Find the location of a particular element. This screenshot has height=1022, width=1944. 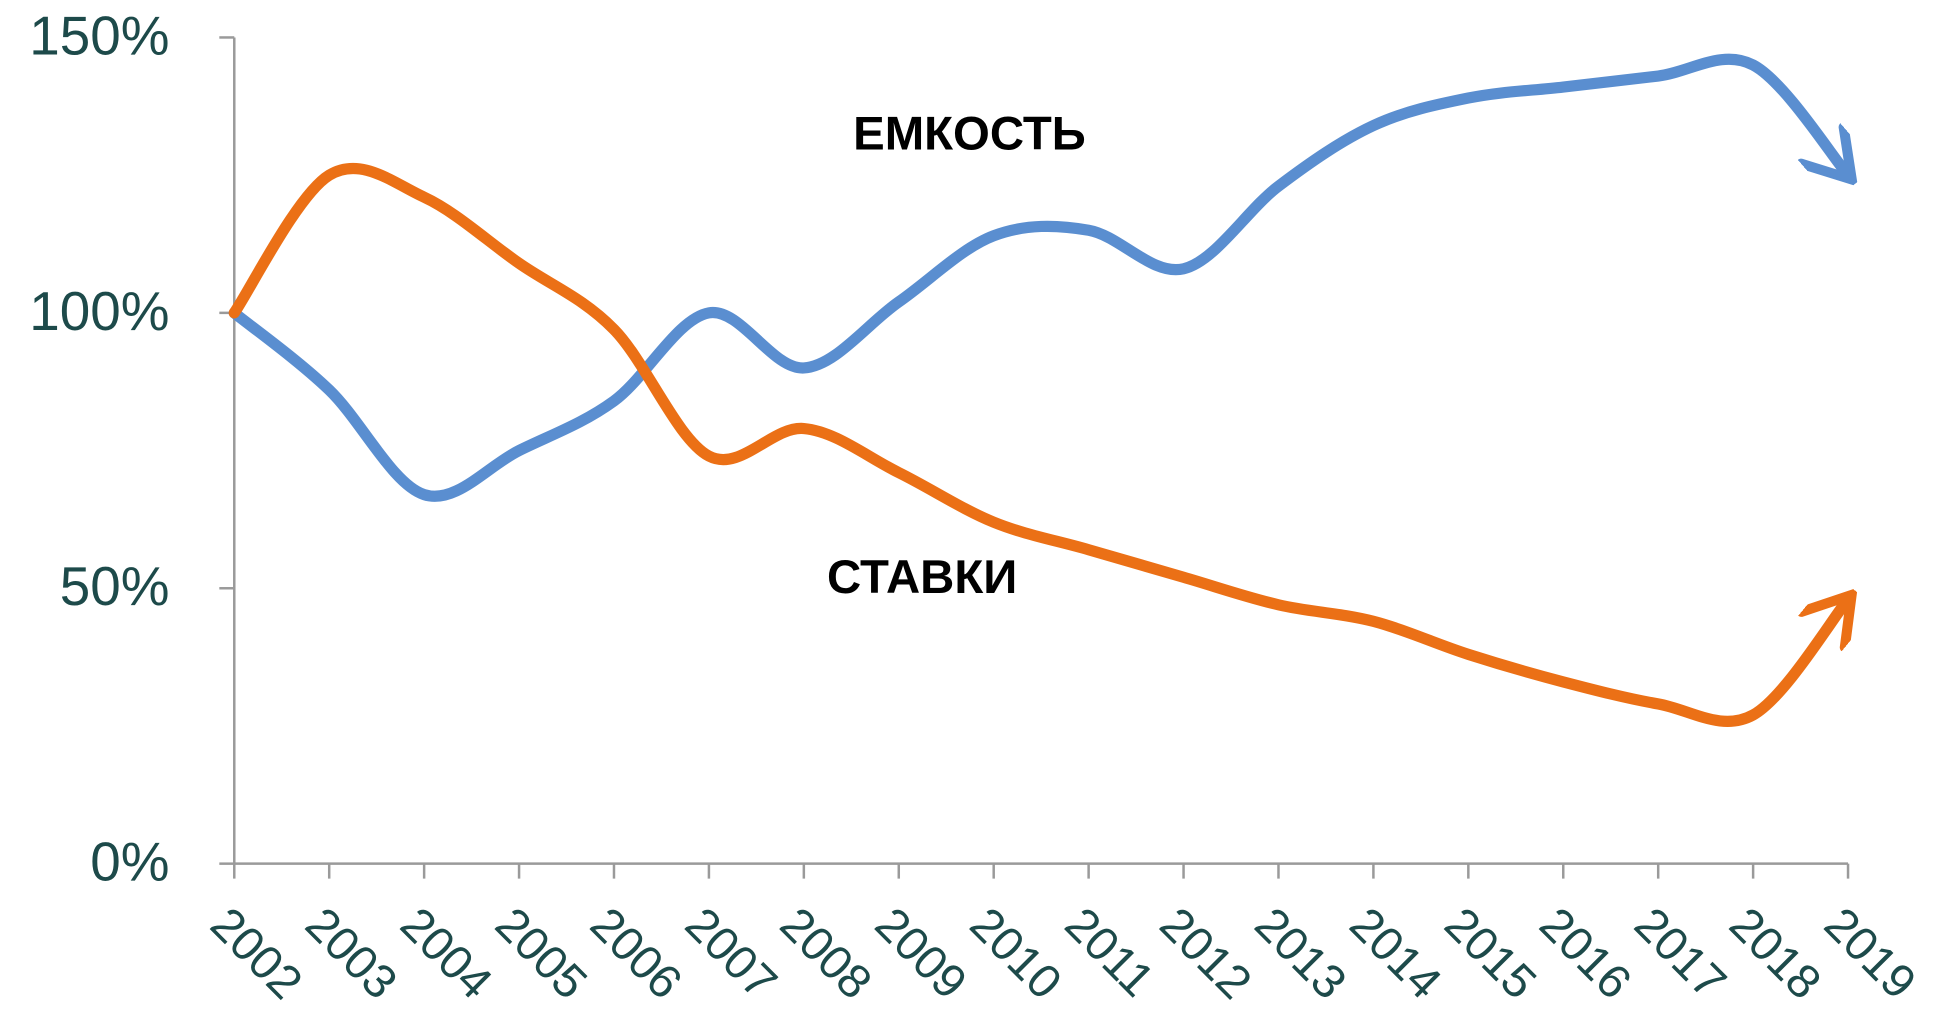

x-tick-label: 2008 is located at coordinates (826, 954).